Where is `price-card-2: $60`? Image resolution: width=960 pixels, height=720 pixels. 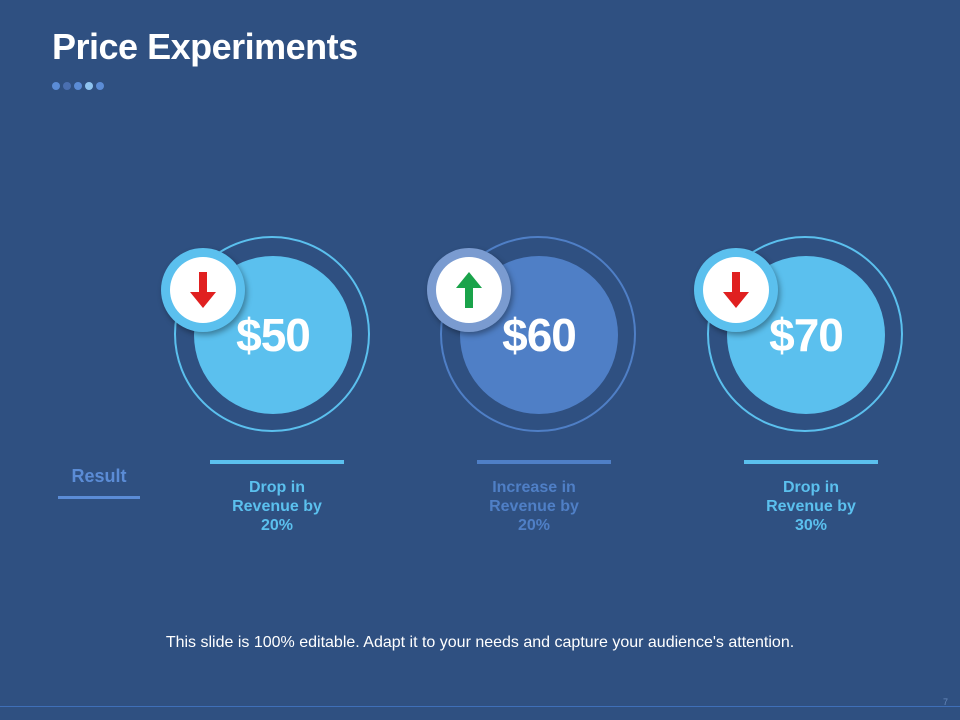 price-card-2: $60 is located at coordinates (533, 336).